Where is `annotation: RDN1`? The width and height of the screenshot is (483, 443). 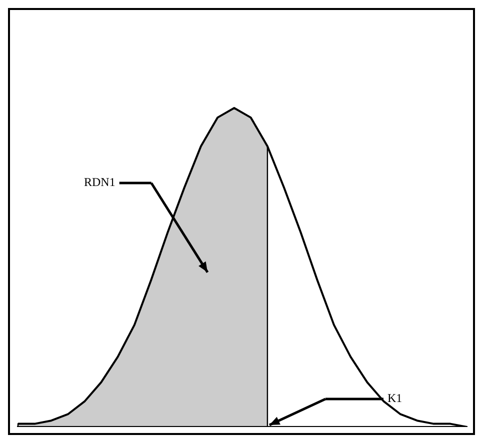 annotation: RDN1 is located at coordinates (100, 182).